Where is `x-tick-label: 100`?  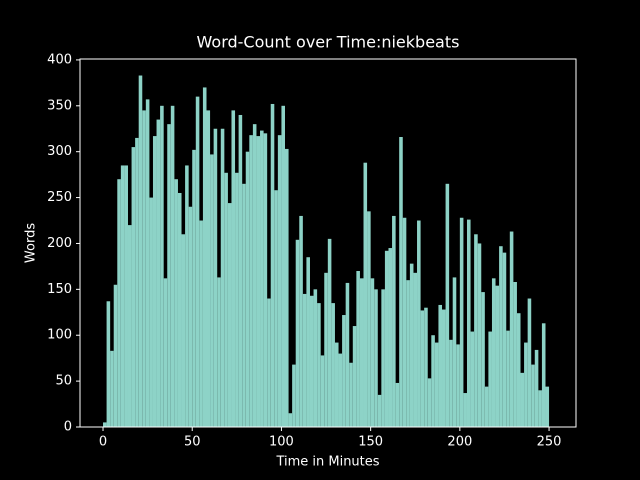
x-tick-label: 100 is located at coordinates (281, 442).